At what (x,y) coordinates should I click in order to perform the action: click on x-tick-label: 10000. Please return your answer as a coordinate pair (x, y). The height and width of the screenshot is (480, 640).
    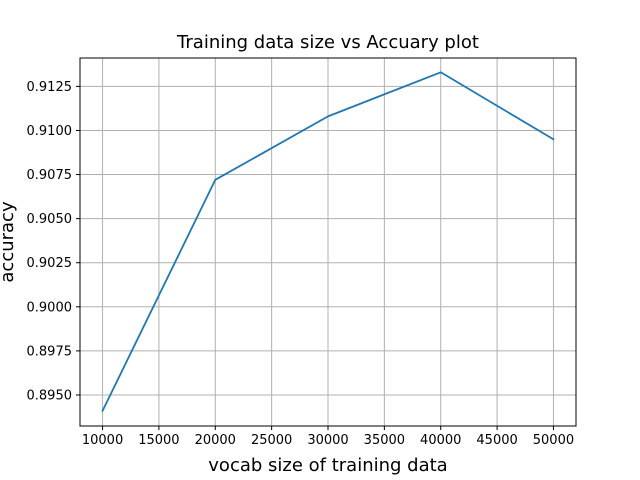
    Looking at the image, I should click on (102, 440).